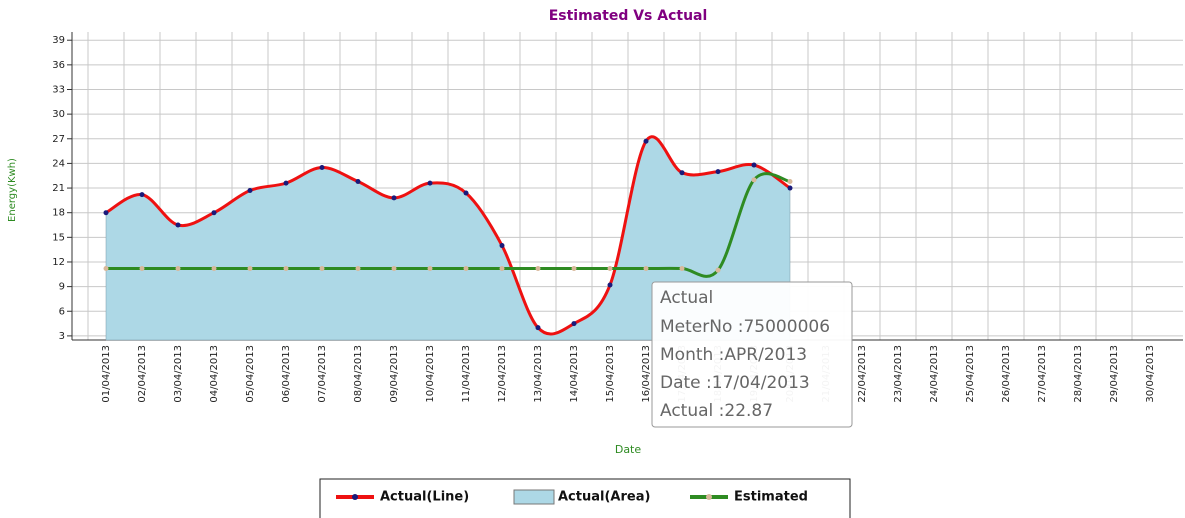  Describe the element at coordinates (214, 374) in the screenshot. I see `x-tick-label: 04/04/2013` at that location.